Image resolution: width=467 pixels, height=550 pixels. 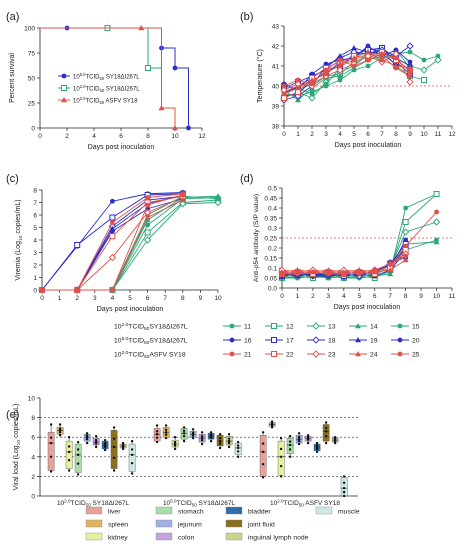 I want to click on temperature-line, so click(x=347, y=73).